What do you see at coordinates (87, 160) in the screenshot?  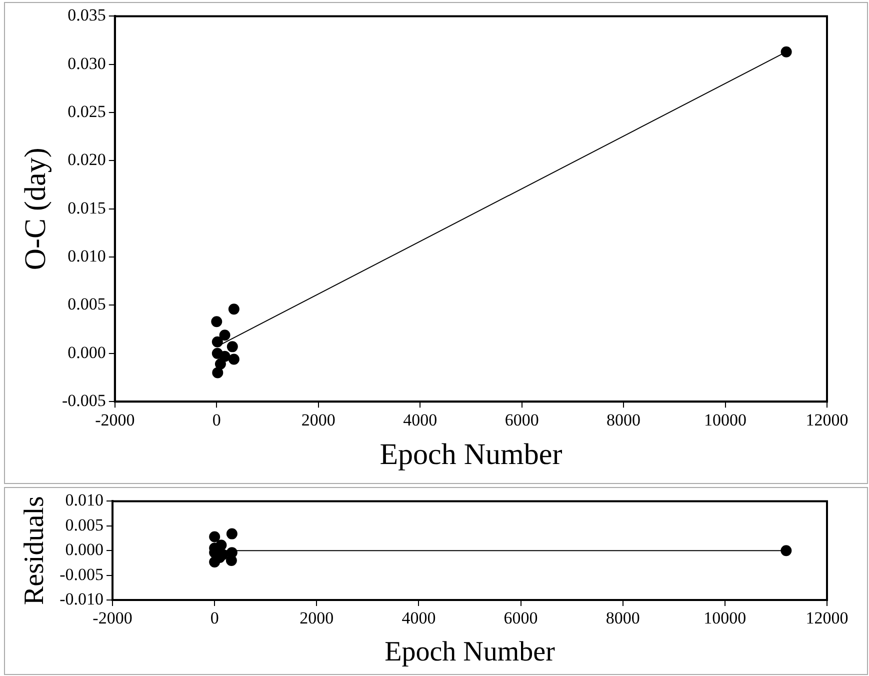 I see `y-tick-label: 0.020` at bounding box center [87, 160].